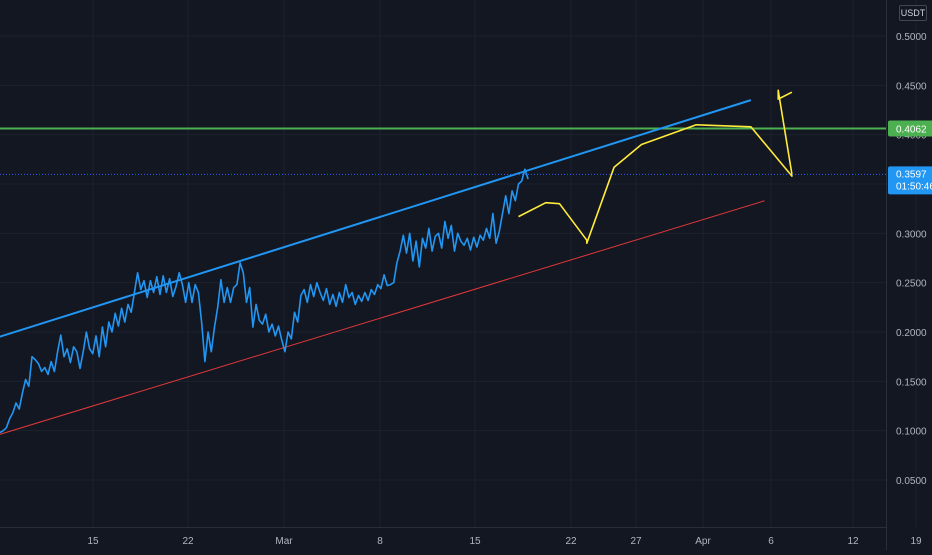 The image size is (932, 555). Describe the element at coordinates (913, 13) in the screenshot. I see `currency-label: USDT` at that location.